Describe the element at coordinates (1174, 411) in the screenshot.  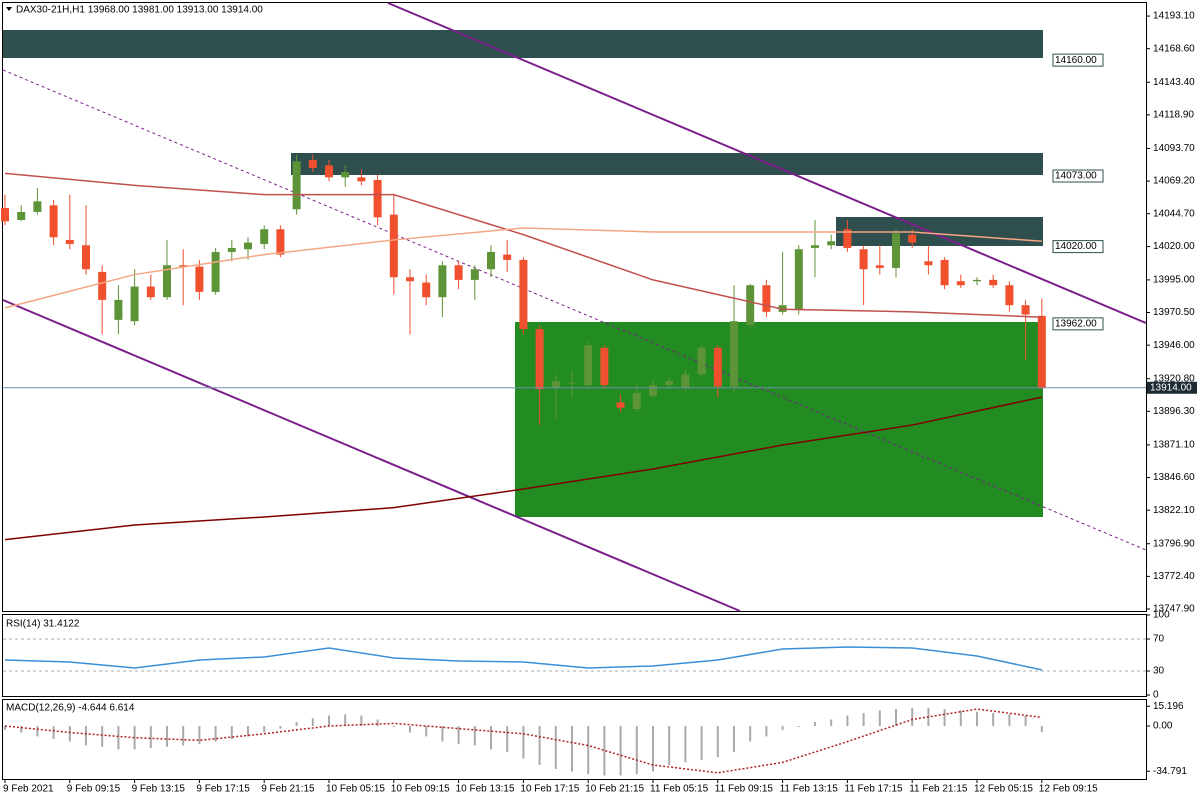
I see `y-tick-label: 13896.30` at that location.